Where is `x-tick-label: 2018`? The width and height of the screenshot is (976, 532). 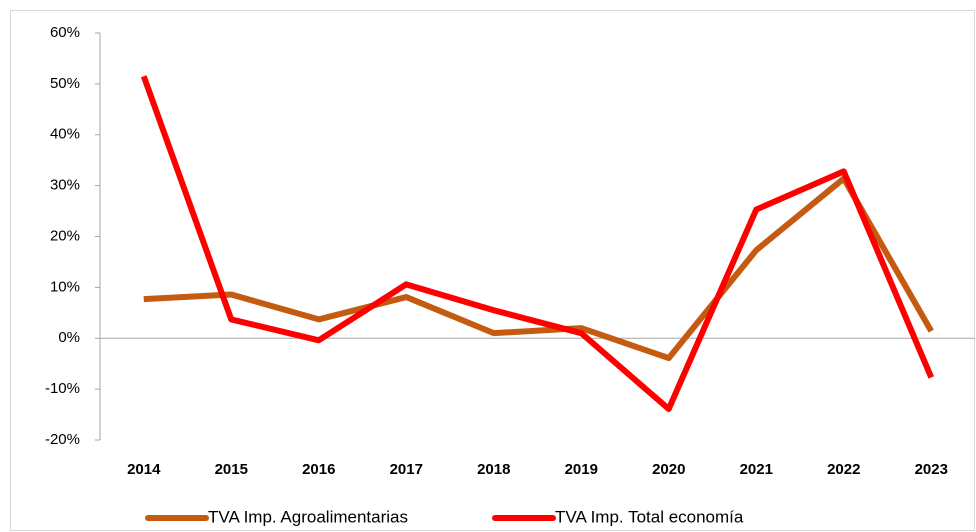
x-tick-label: 2018 is located at coordinates (493, 469).